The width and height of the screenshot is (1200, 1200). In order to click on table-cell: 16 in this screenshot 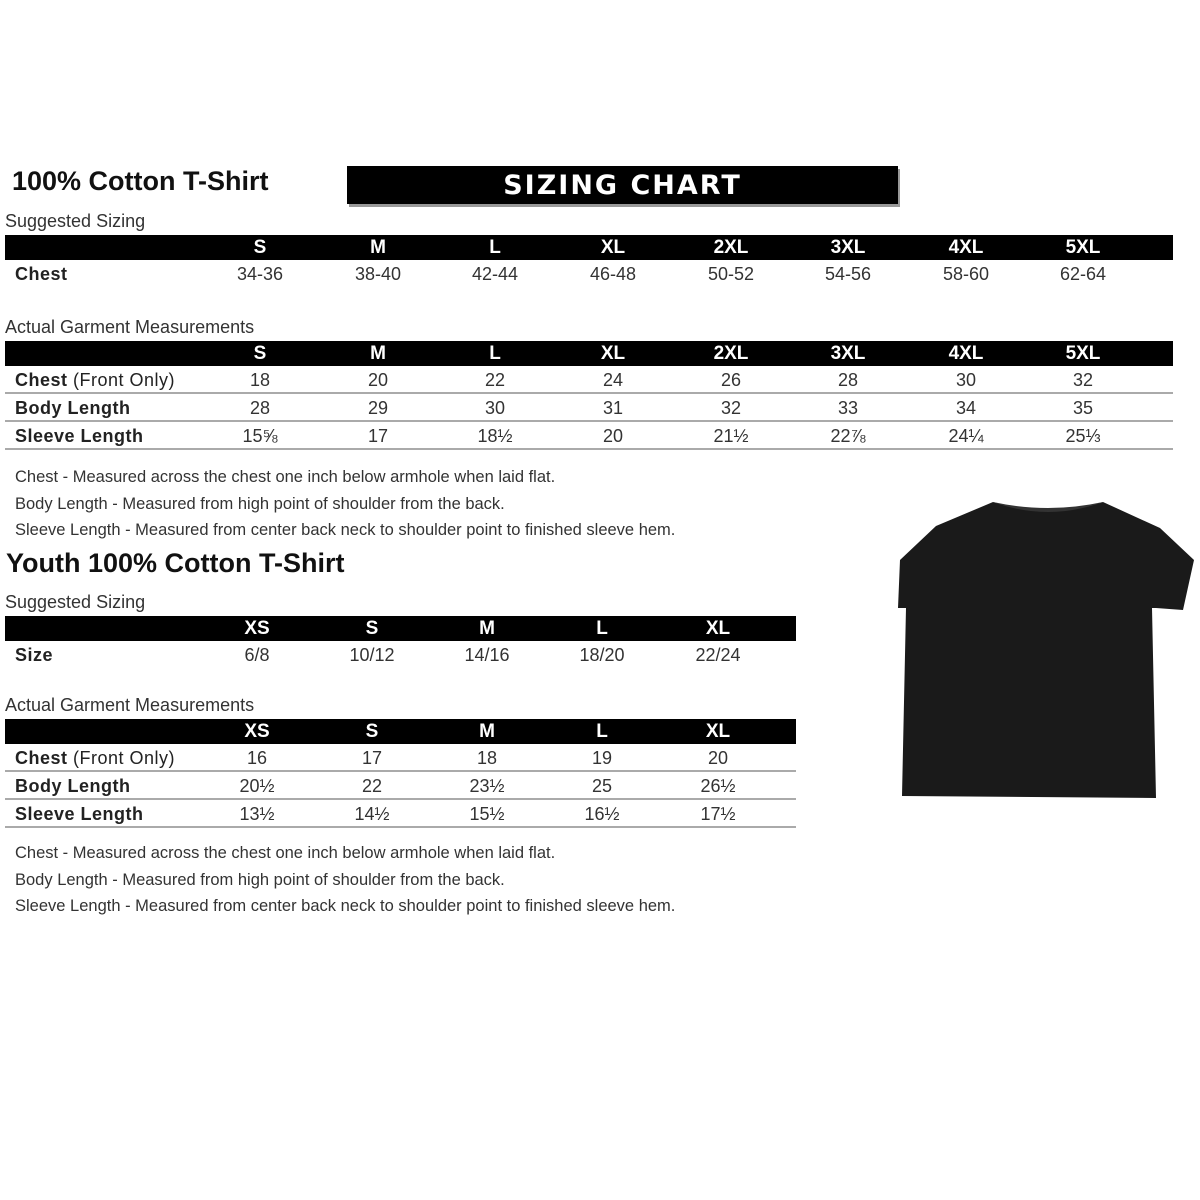, I will do `click(257, 758)`.